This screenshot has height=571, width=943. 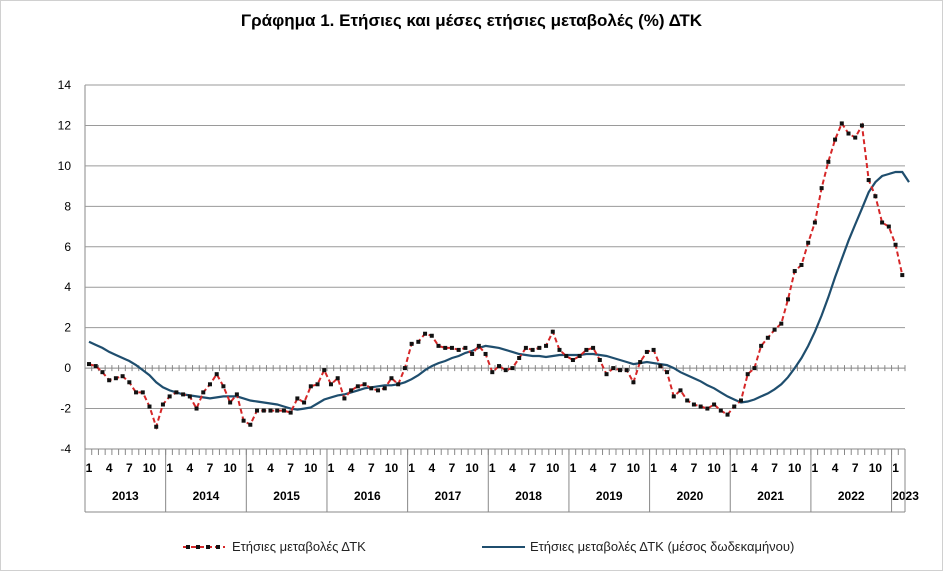 What do you see at coordinates (67, 247) in the screenshot?
I see `y-tick-label: 6` at bounding box center [67, 247].